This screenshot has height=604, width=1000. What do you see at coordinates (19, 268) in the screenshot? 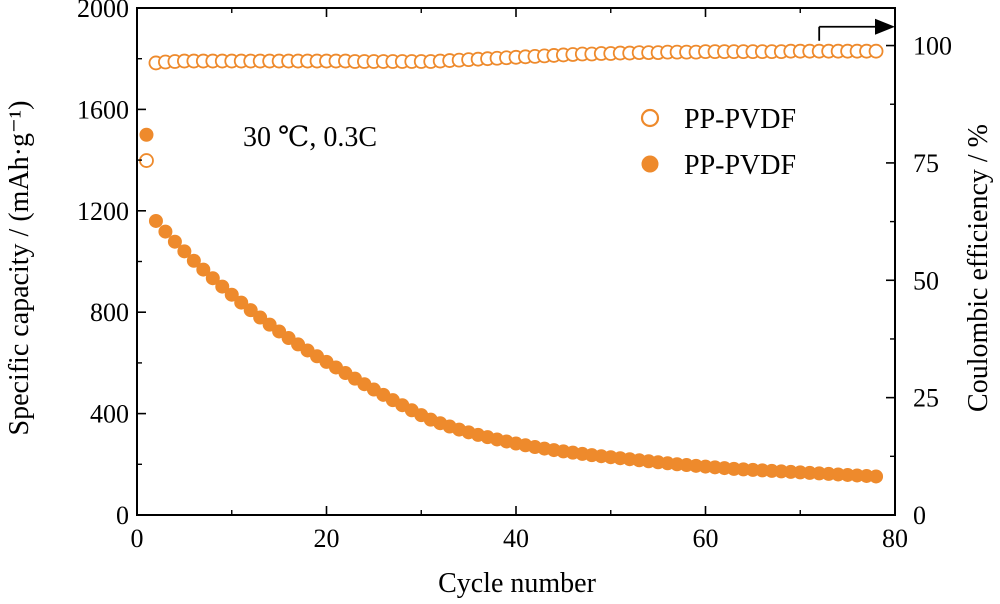
I see `y-axis-left-title: Specific capacity / (mAh·g⁻¹)` at bounding box center [19, 268].